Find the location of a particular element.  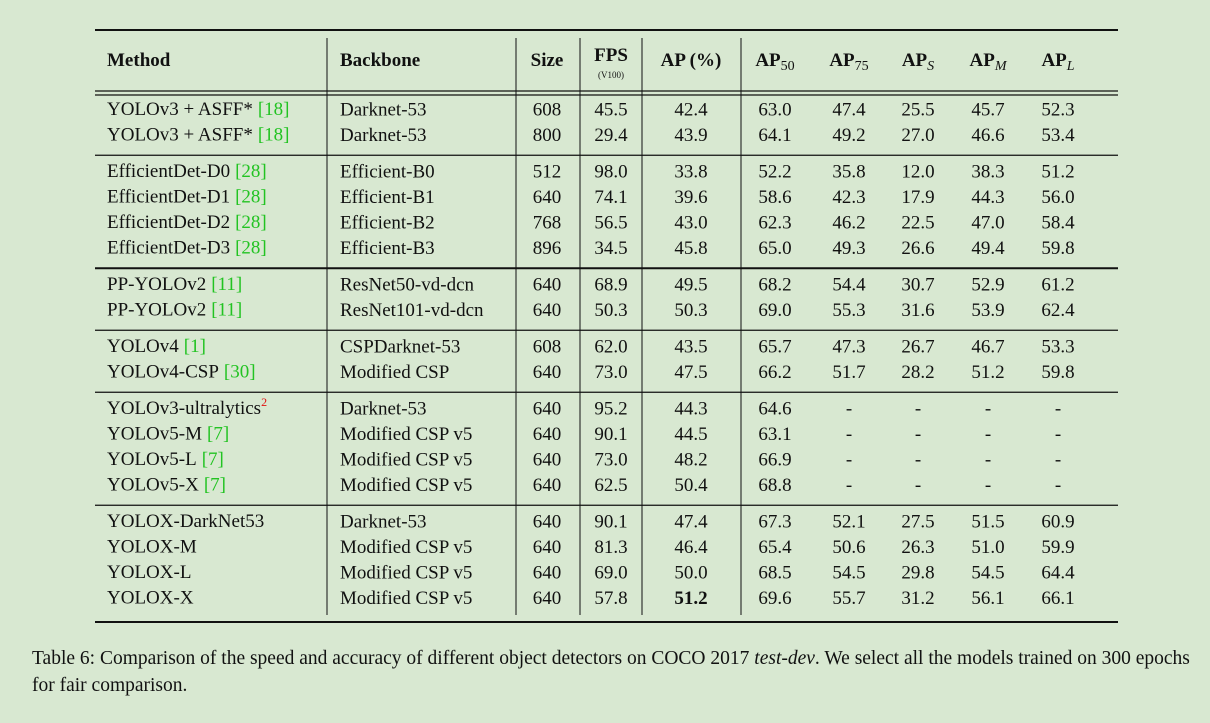

method-cell: EfficientDet-D0 [28] is located at coordinates (187, 171).